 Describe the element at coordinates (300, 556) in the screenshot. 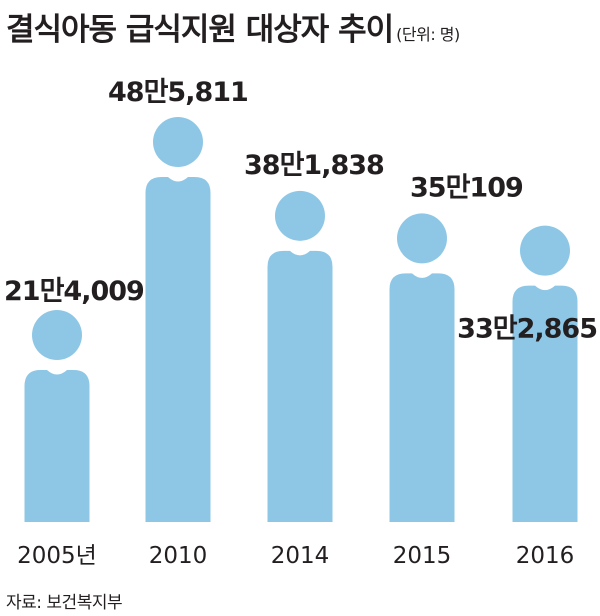

I see `category-label-3: 2014` at that location.